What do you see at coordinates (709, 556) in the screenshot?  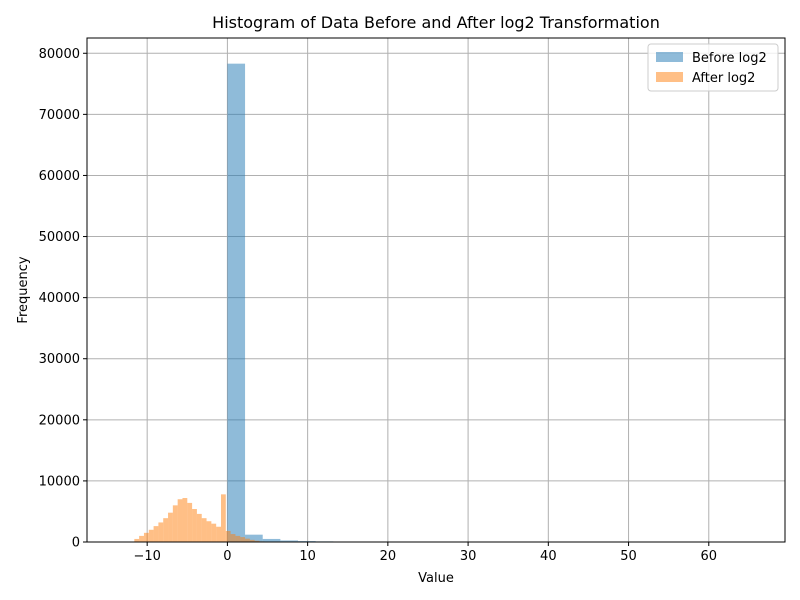 I see `x-tick-label: 60` at bounding box center [709, 556].